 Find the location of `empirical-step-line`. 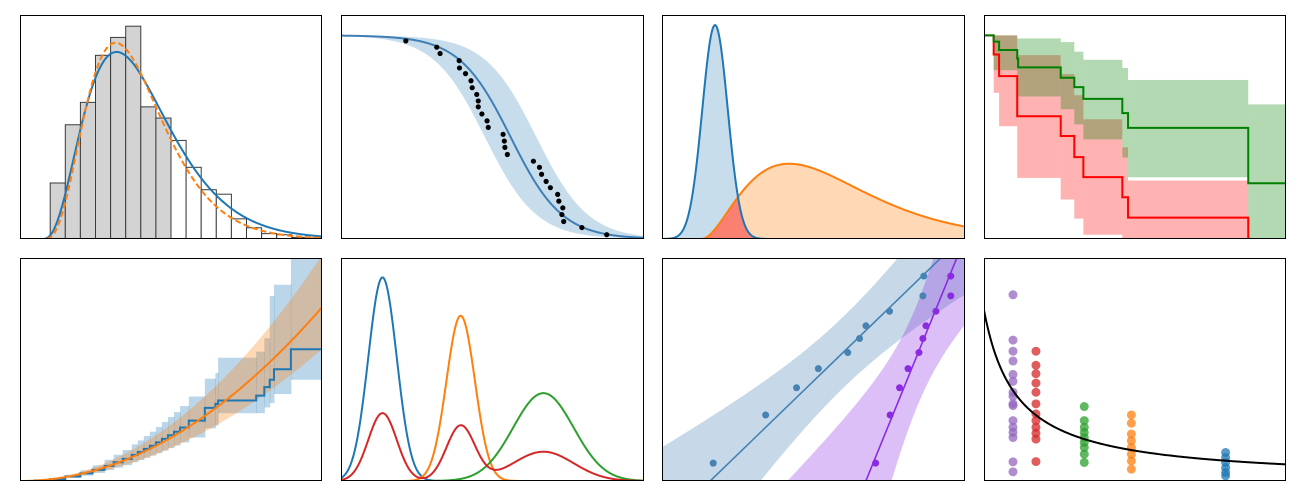

empirical-step-line is located at coordinates (171, 414).